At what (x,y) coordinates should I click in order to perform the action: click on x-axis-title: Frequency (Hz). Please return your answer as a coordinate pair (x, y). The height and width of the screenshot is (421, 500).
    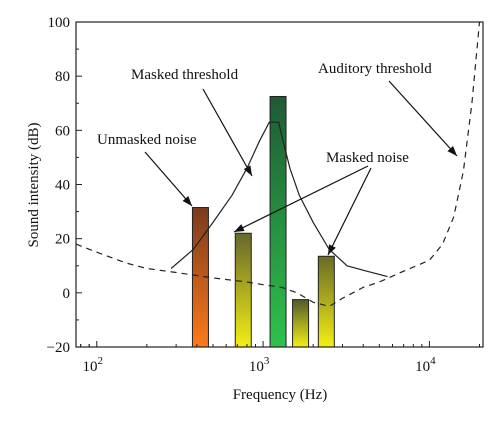
    Looking at the image, I should click on (280, 395).